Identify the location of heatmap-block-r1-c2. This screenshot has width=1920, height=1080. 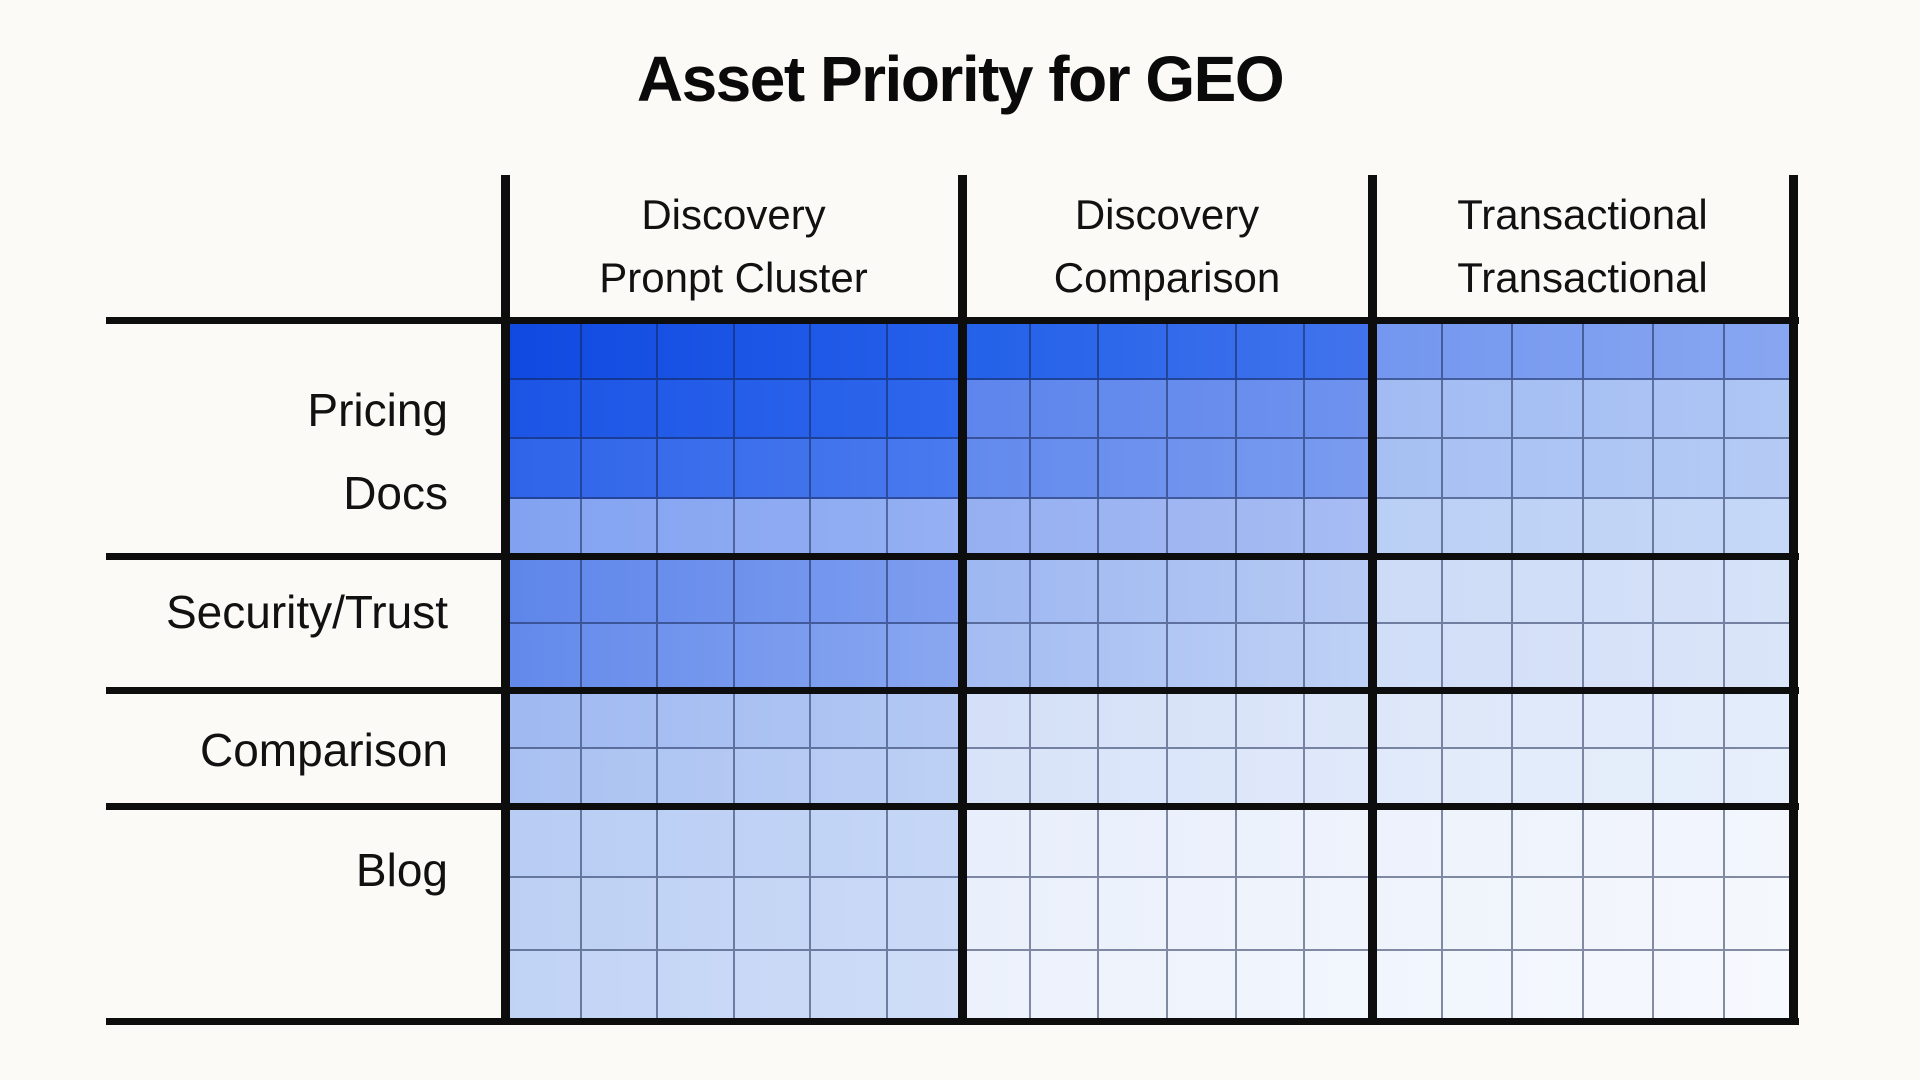
(1582, 623).